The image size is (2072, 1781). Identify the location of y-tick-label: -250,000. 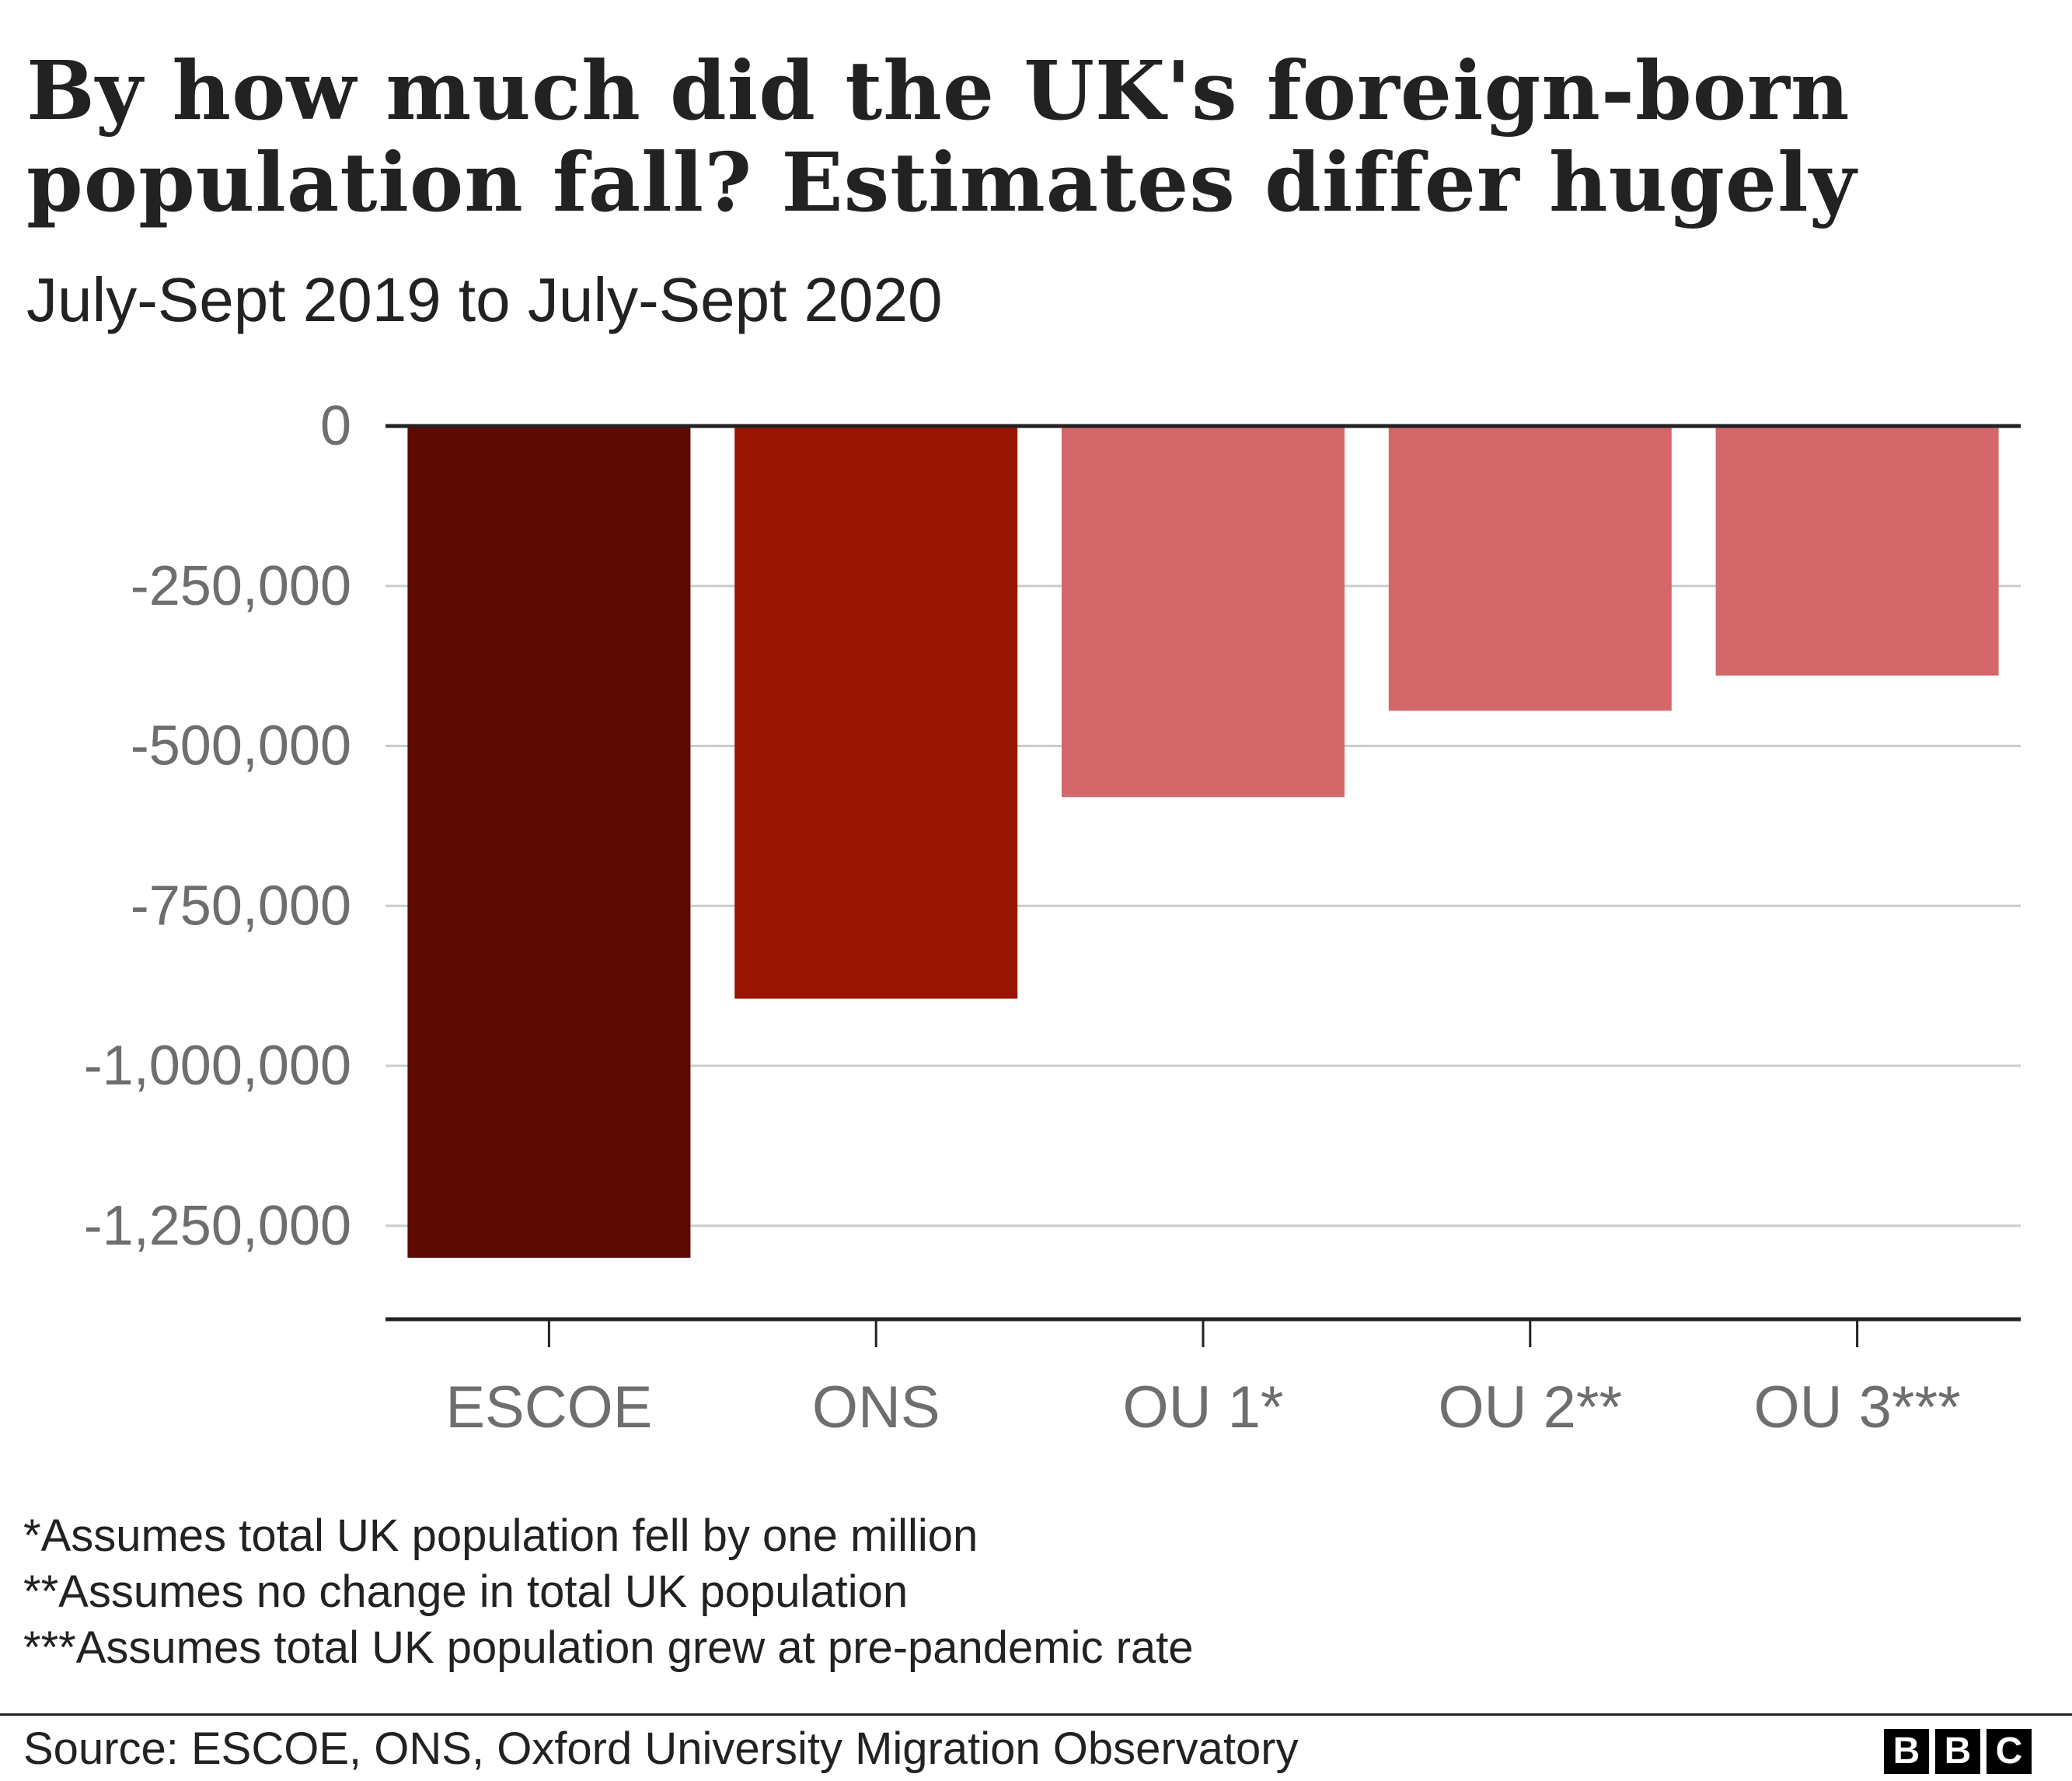
(241, 586).